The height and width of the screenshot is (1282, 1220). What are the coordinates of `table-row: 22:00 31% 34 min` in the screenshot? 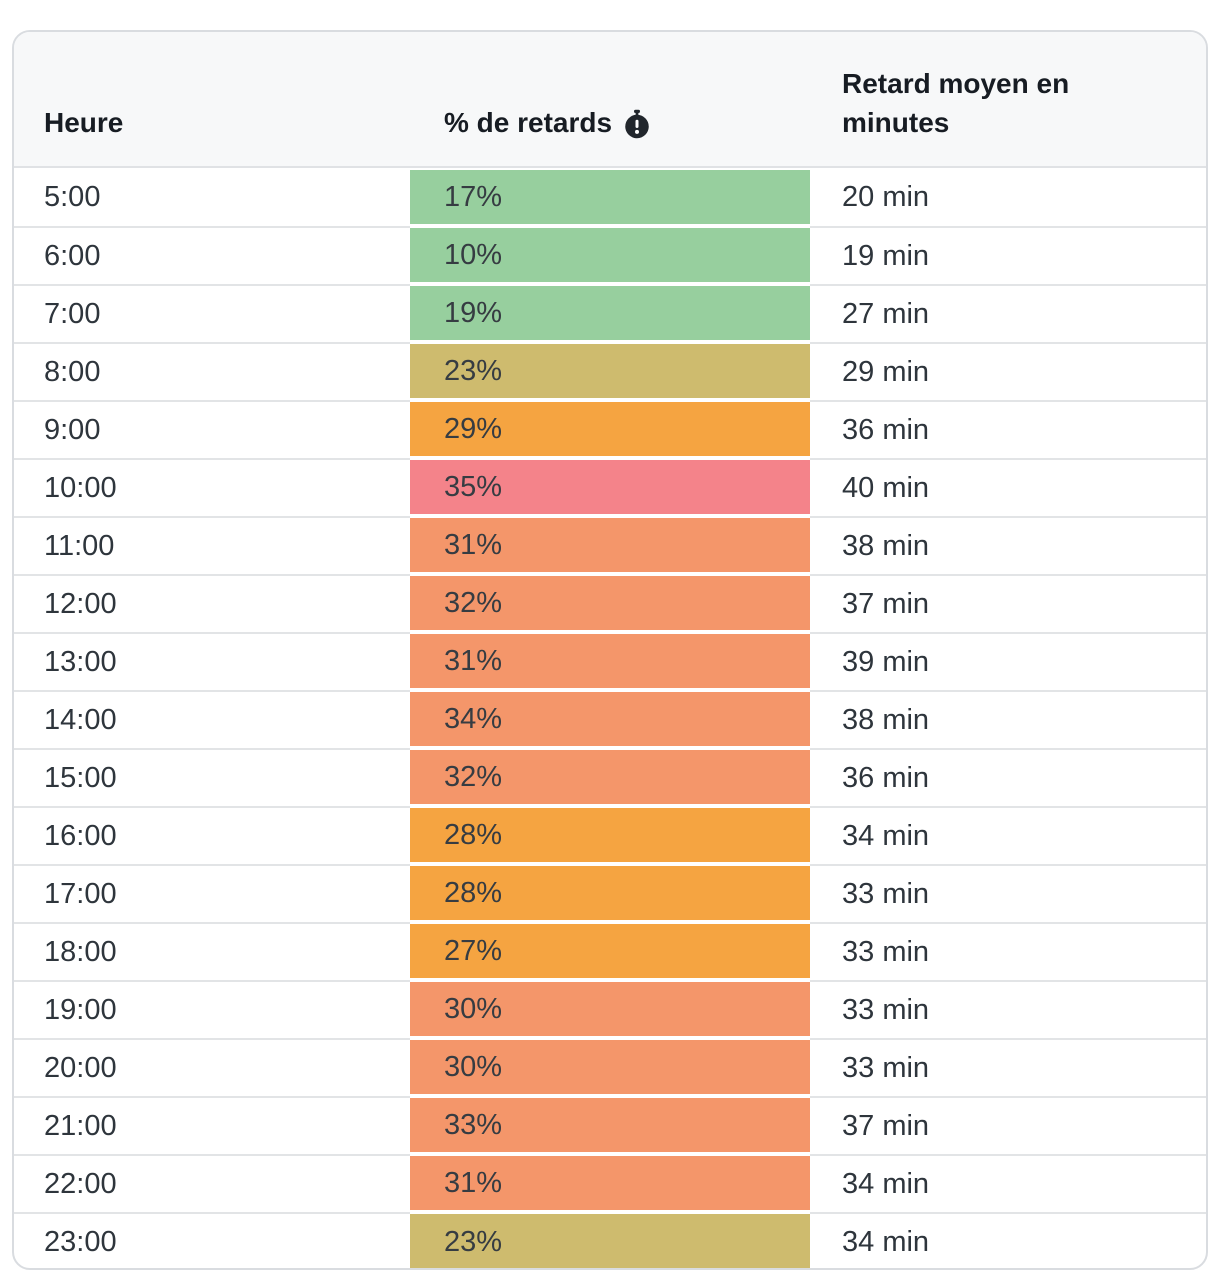 It's located at (610, 1183).